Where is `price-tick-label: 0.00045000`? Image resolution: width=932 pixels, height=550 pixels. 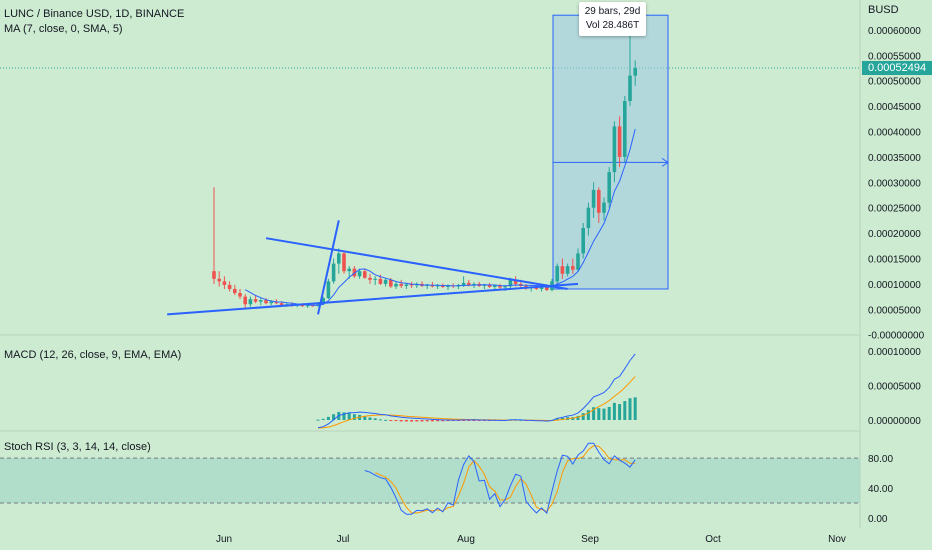
price-tick-label: 0.00045000 is located at coordinates (894, 107).